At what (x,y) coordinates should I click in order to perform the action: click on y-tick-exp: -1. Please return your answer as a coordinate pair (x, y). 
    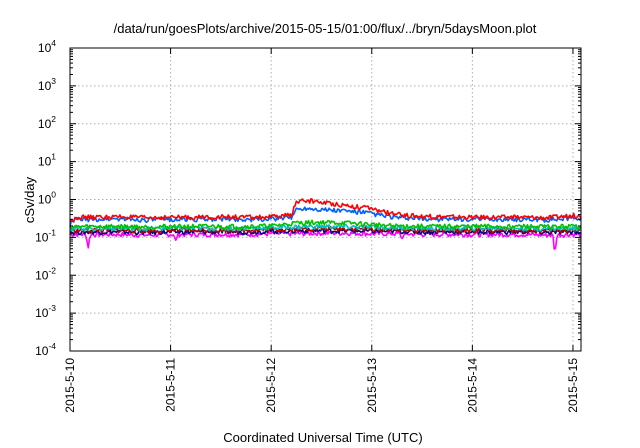
    Looking at the image, I should click on (52, 232).